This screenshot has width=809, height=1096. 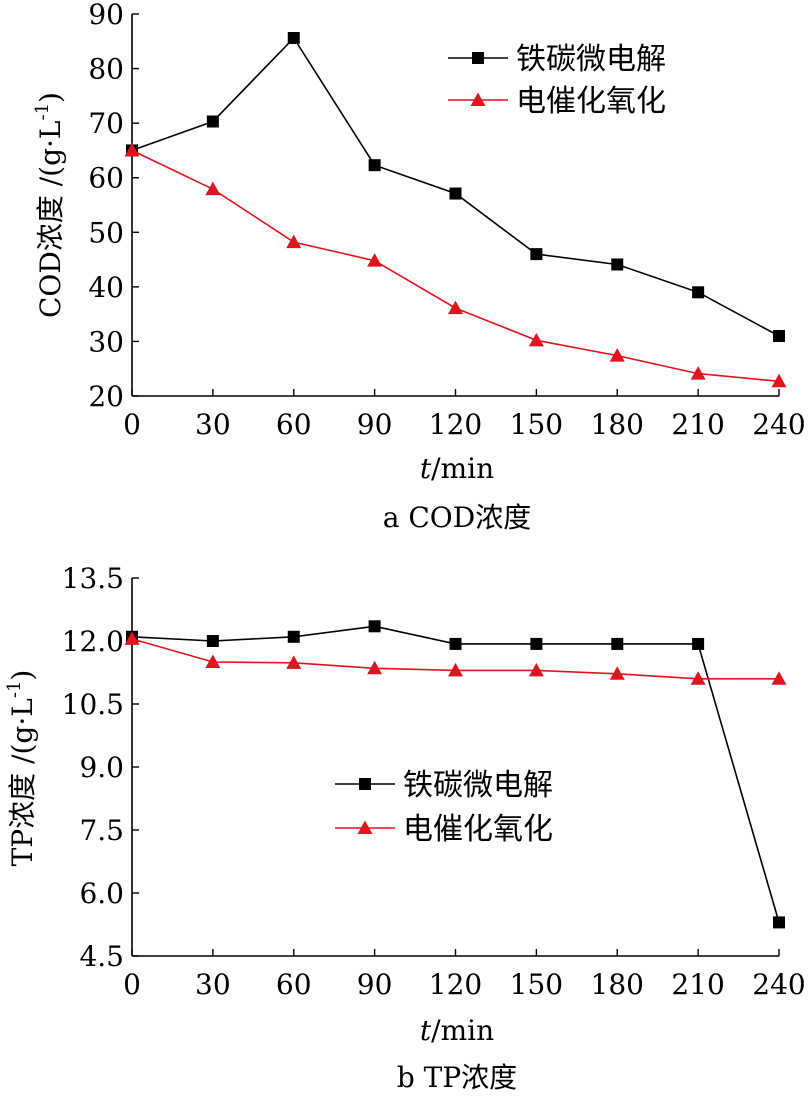 I want to click on chart-a-caption: a COD浓度, so click(x=457, y=517).